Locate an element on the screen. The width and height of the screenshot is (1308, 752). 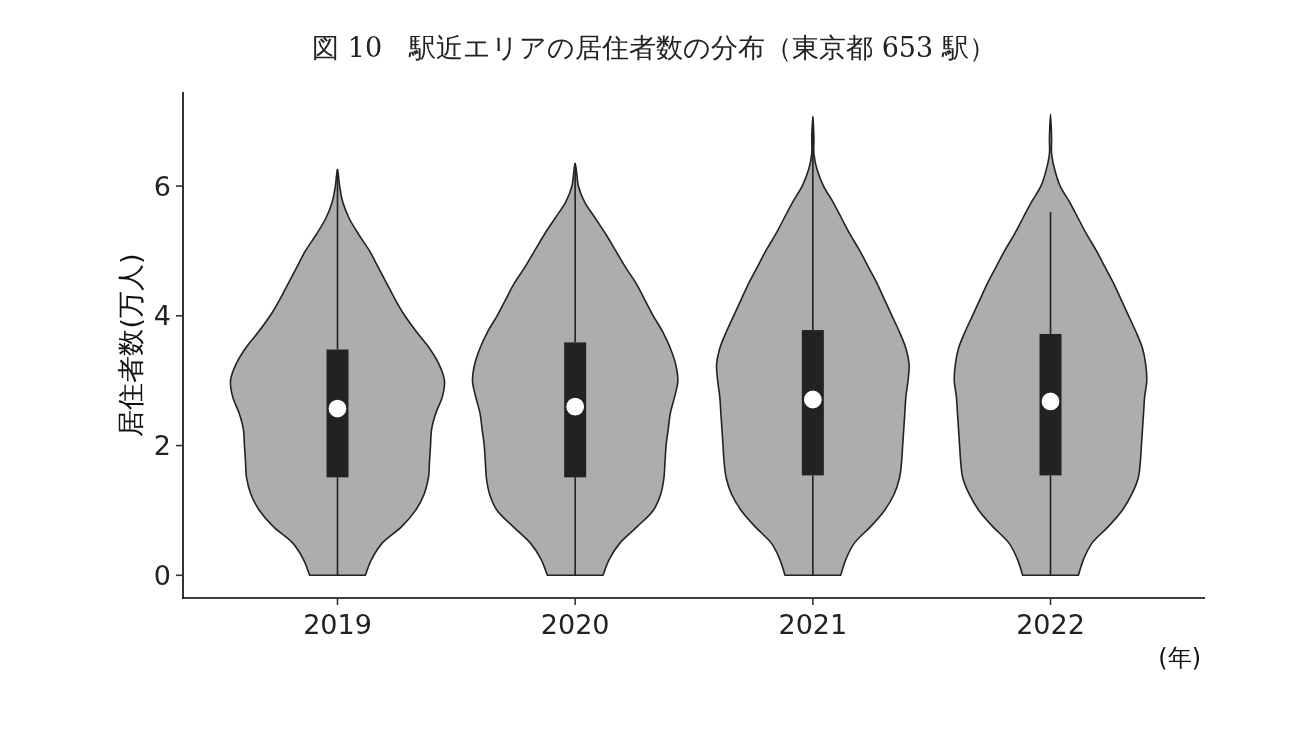
title: 図 10 駅近エリアの居住者数の分布（東京都 653 駅） is located at coordinates (654, 47).